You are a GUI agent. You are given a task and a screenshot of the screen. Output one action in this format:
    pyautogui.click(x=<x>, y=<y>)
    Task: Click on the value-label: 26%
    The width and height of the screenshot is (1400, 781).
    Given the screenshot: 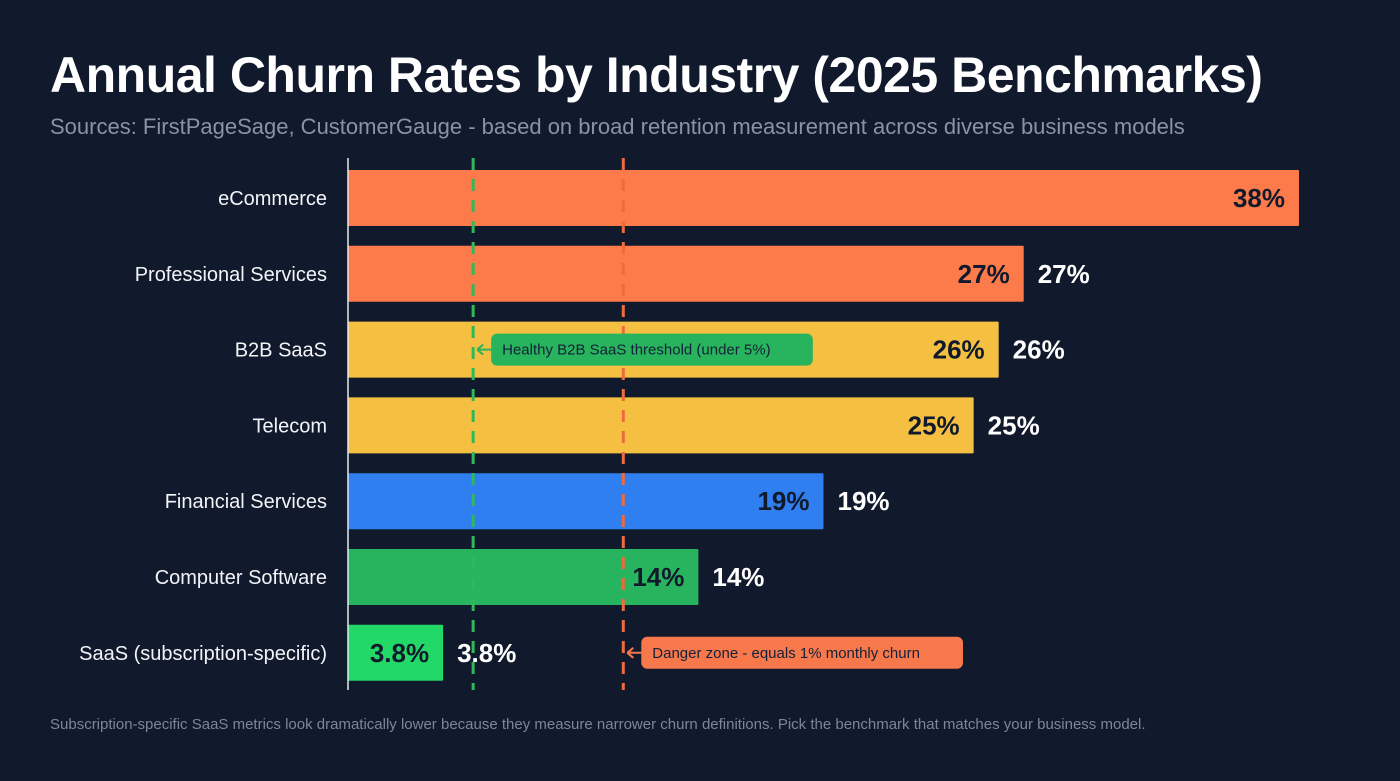 What is the action you would take?
    pyautogui.click(x=1039, y=350)
    